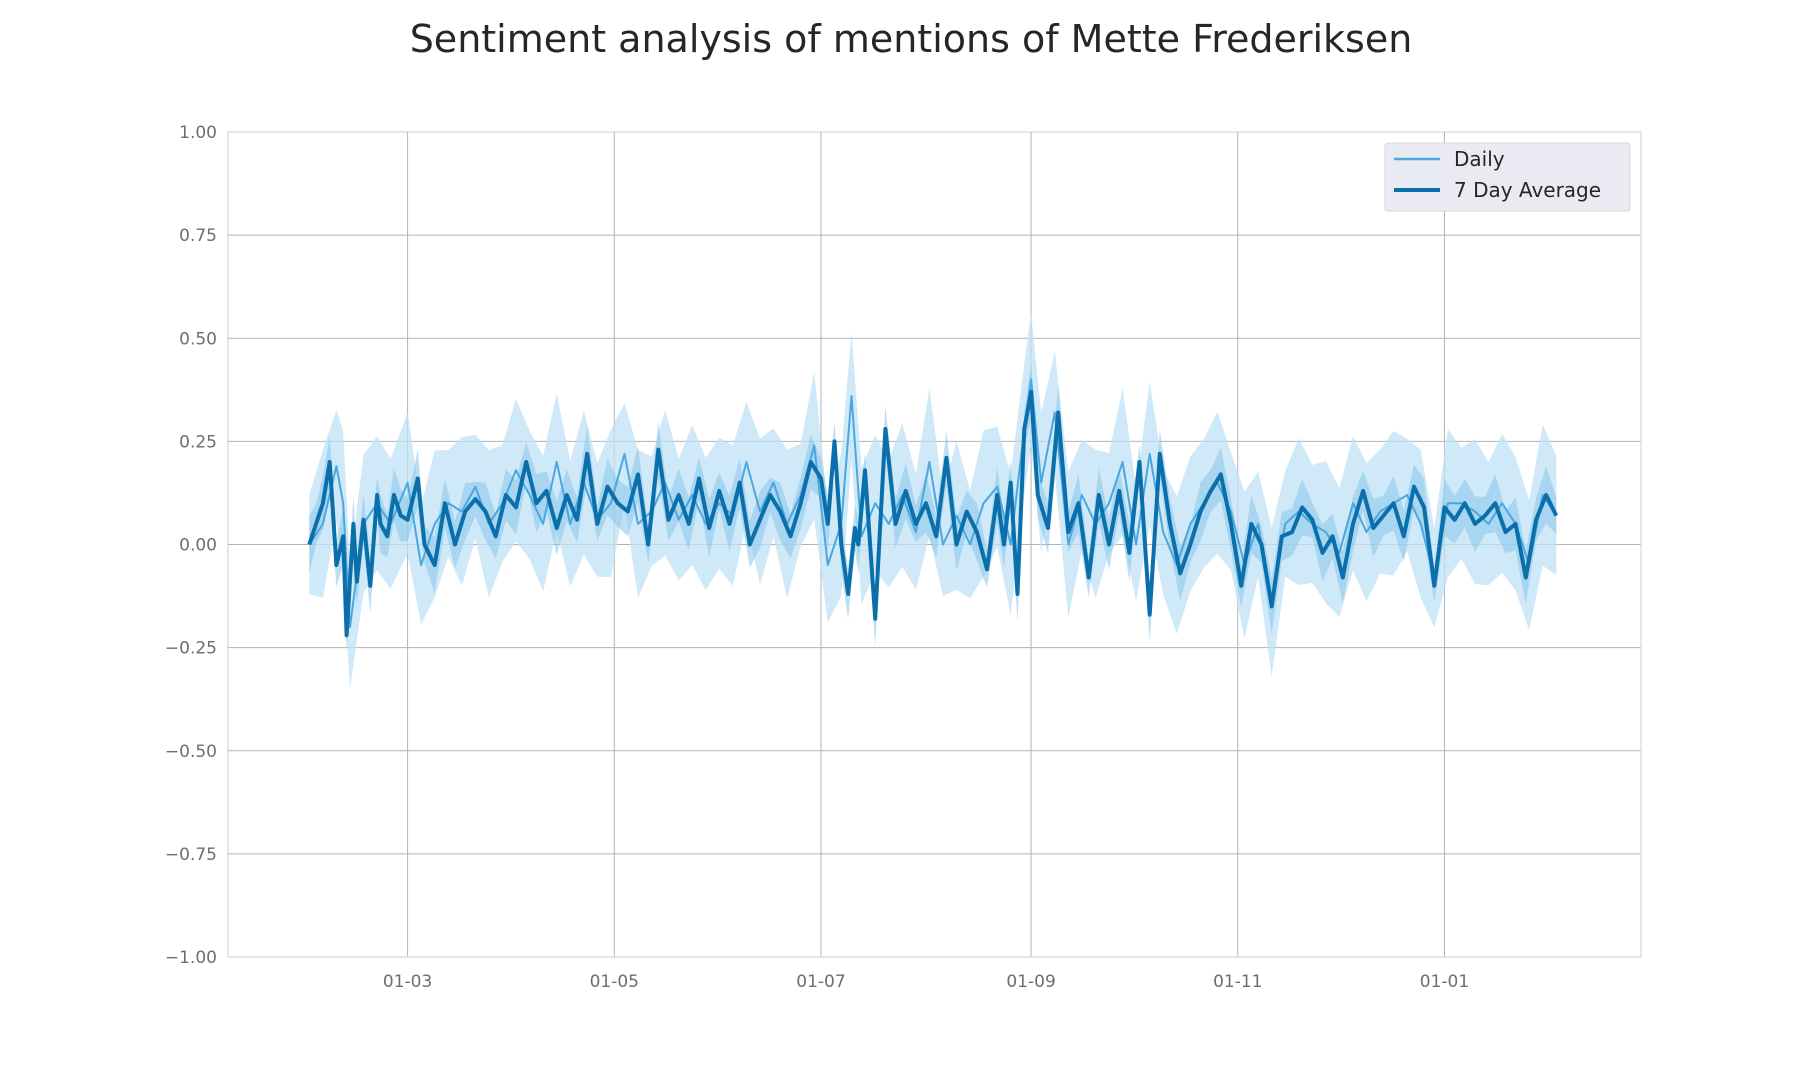 The height and width of the screenshot is (1080, 1800). What do you see at coordinates (191, 958) in the screenshot?
I see `y-tick-label: −1.00` at bounding box center [191, 958].